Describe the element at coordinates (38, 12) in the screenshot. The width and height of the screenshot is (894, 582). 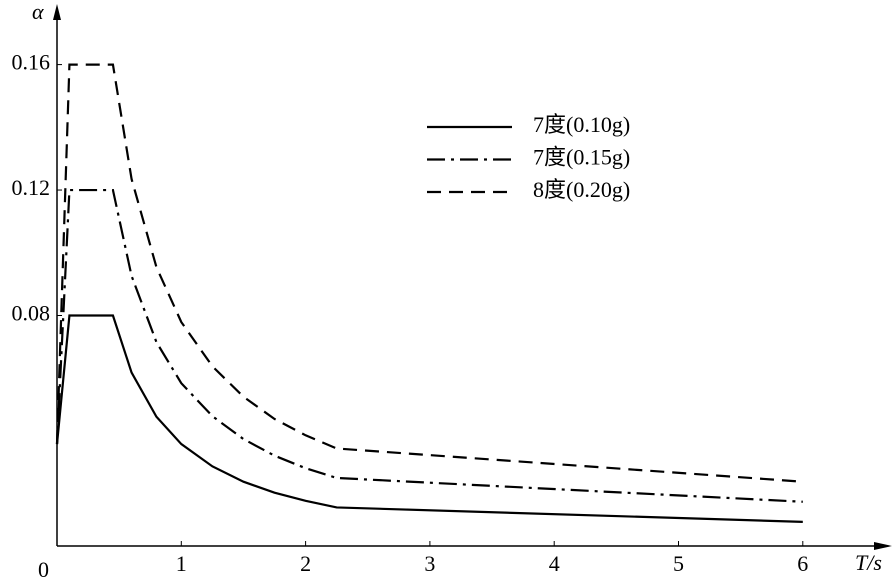
I see `y-axis-label: α` at that location.